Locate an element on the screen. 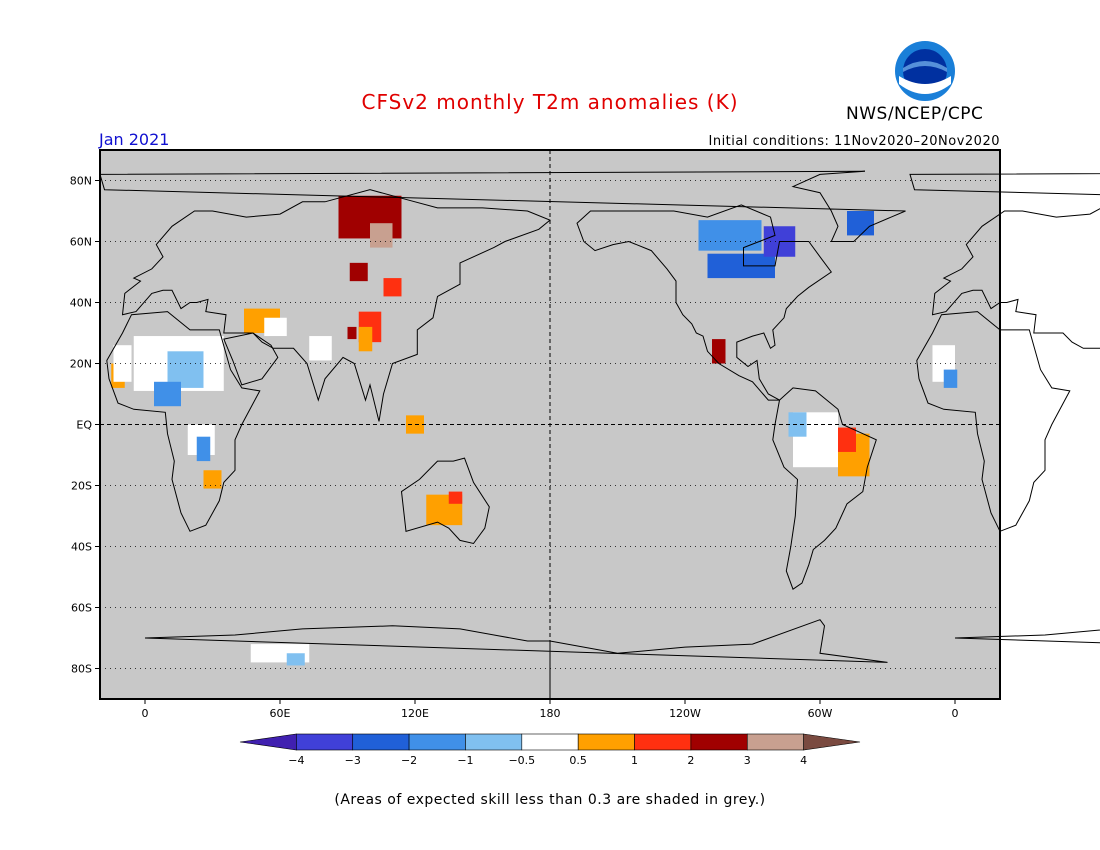 The image size is (1100, 850). organization-label: NWS/NCEP/CPC is located at coordinates (915, 114).